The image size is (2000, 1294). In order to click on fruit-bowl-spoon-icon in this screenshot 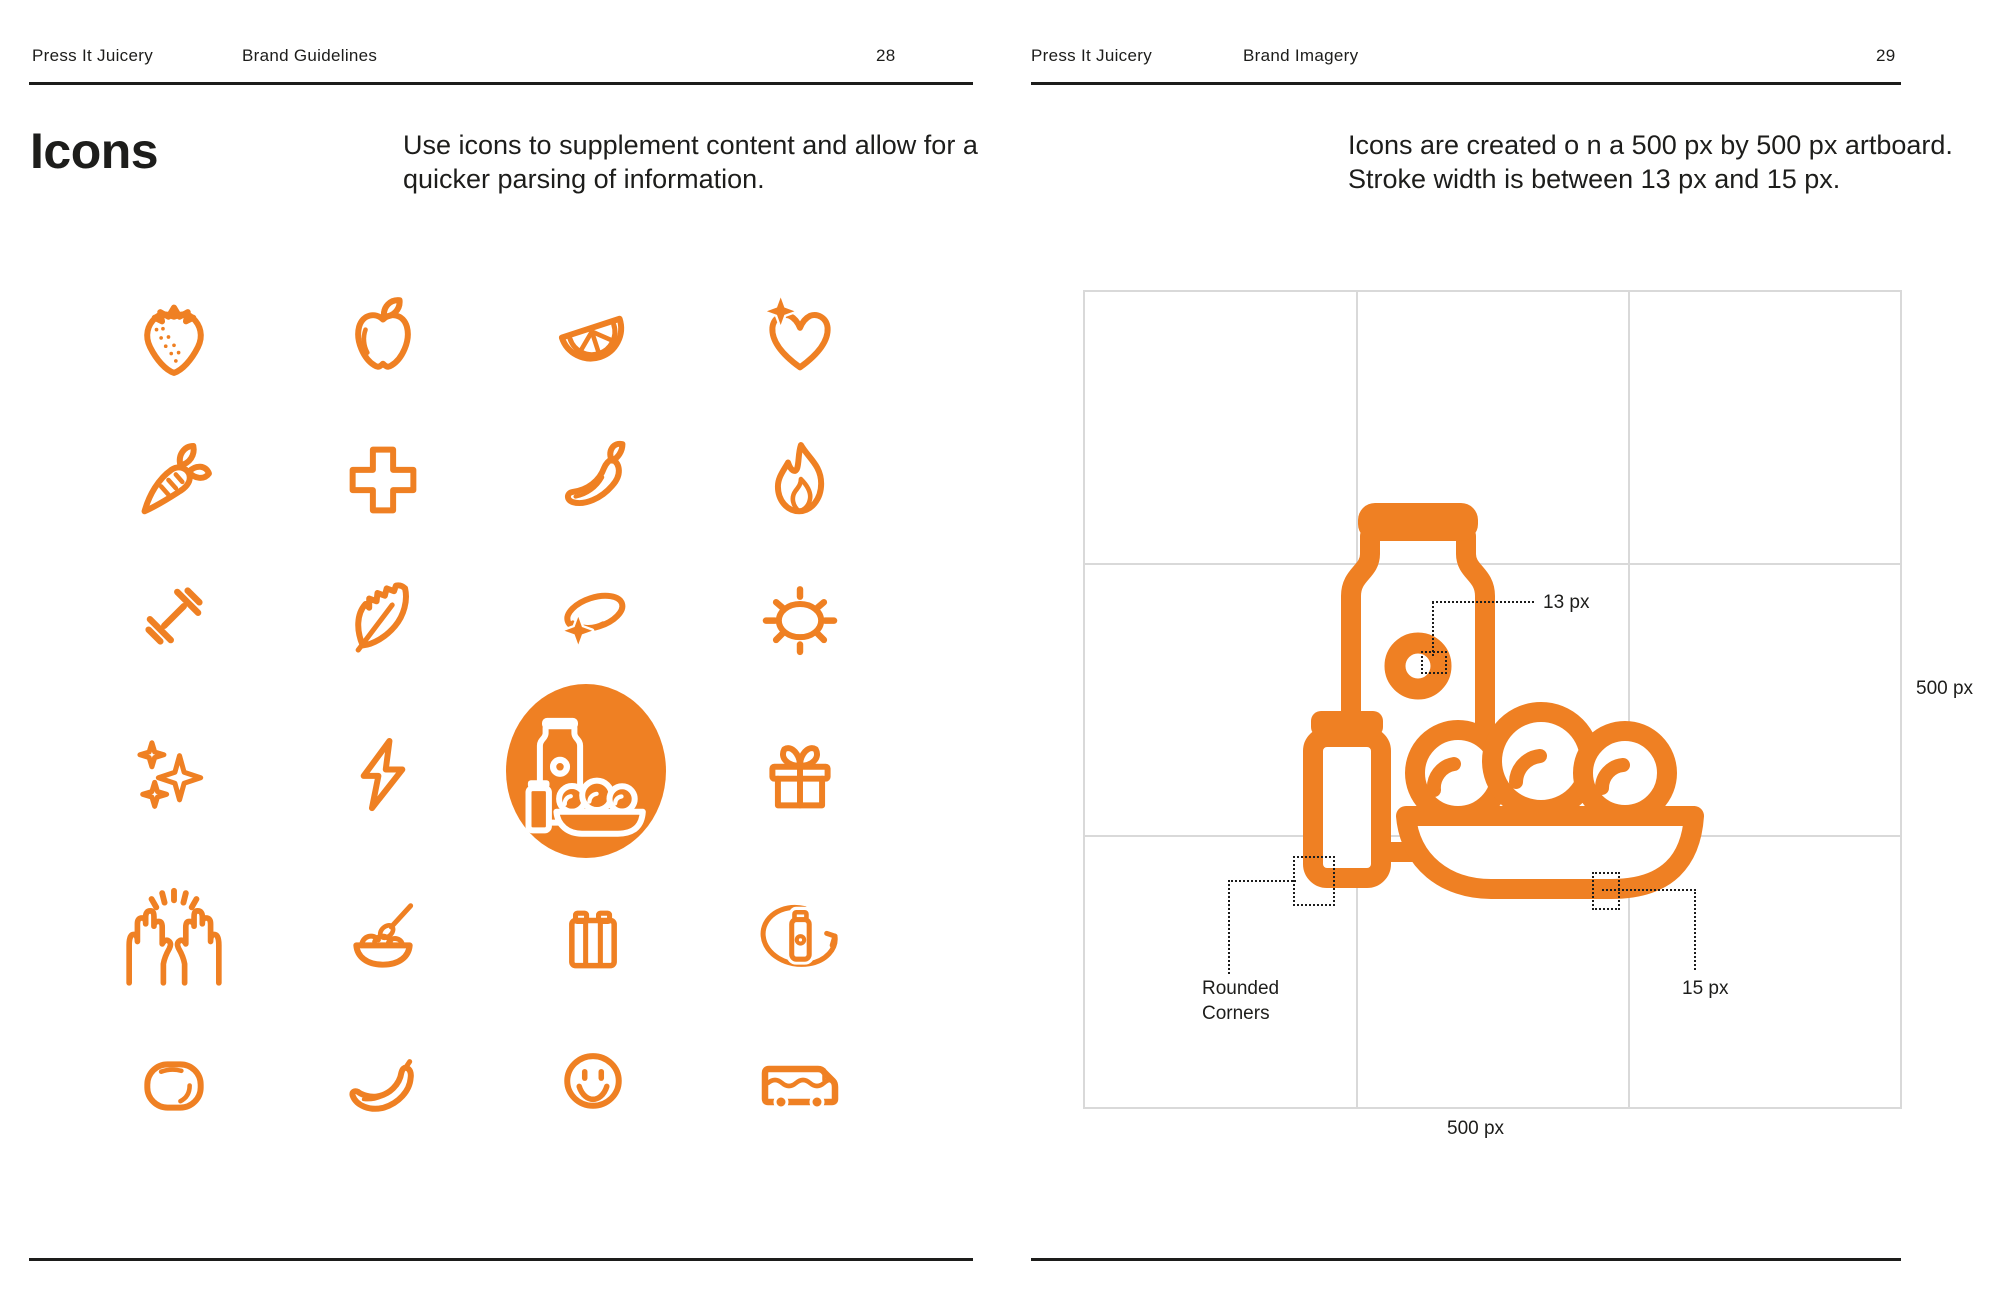, I will do `click(383, 938)`.